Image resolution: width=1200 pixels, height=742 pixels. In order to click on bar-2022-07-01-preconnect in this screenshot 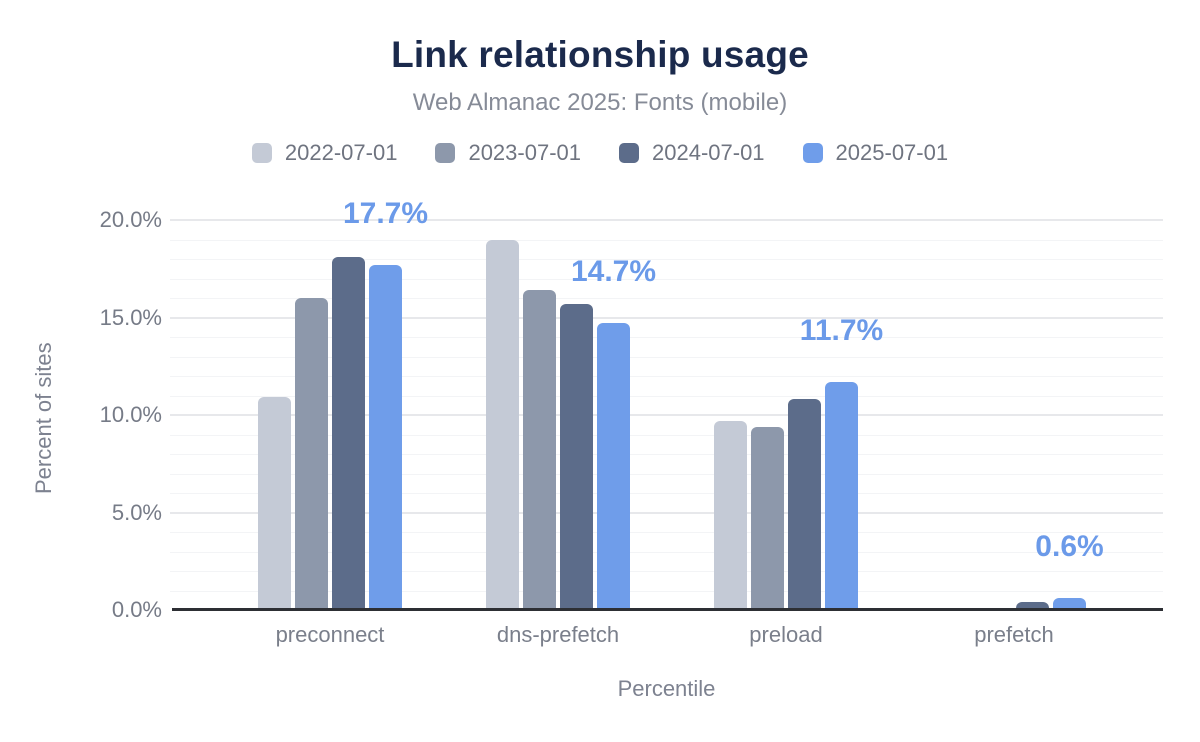, I will do `click(274, 503)`.